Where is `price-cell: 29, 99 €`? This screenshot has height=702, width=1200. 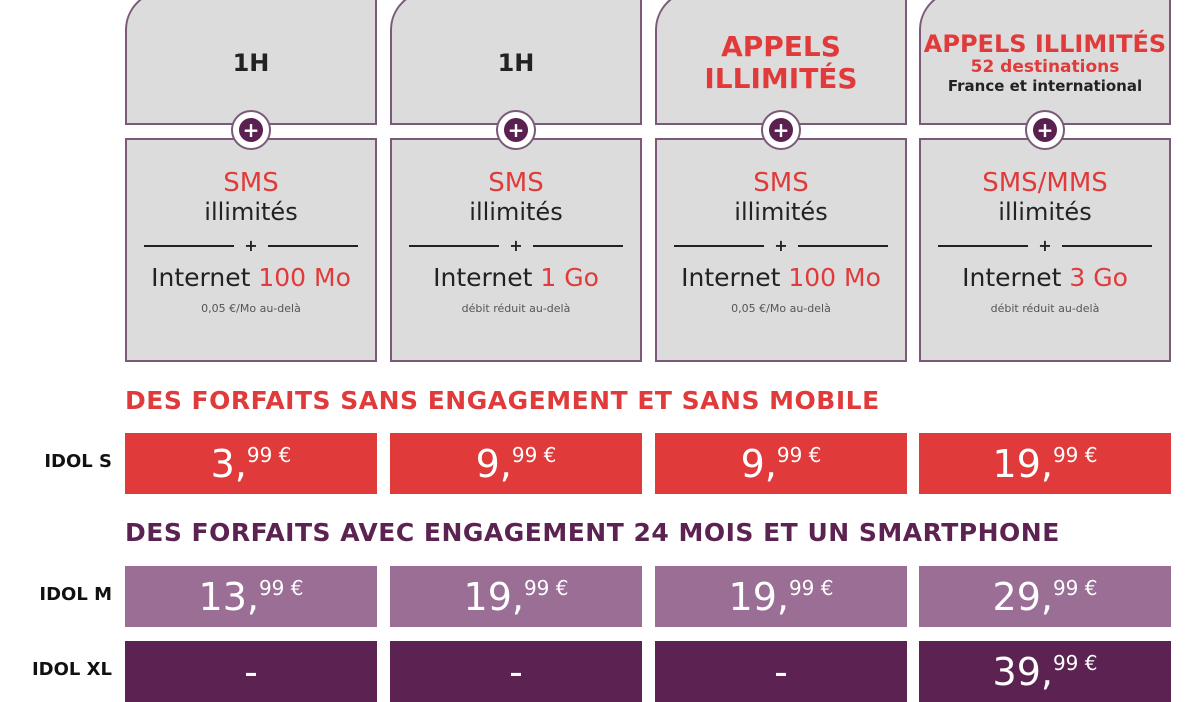 price-cell: 29, 99 € is located at coordinates (1045, 596).